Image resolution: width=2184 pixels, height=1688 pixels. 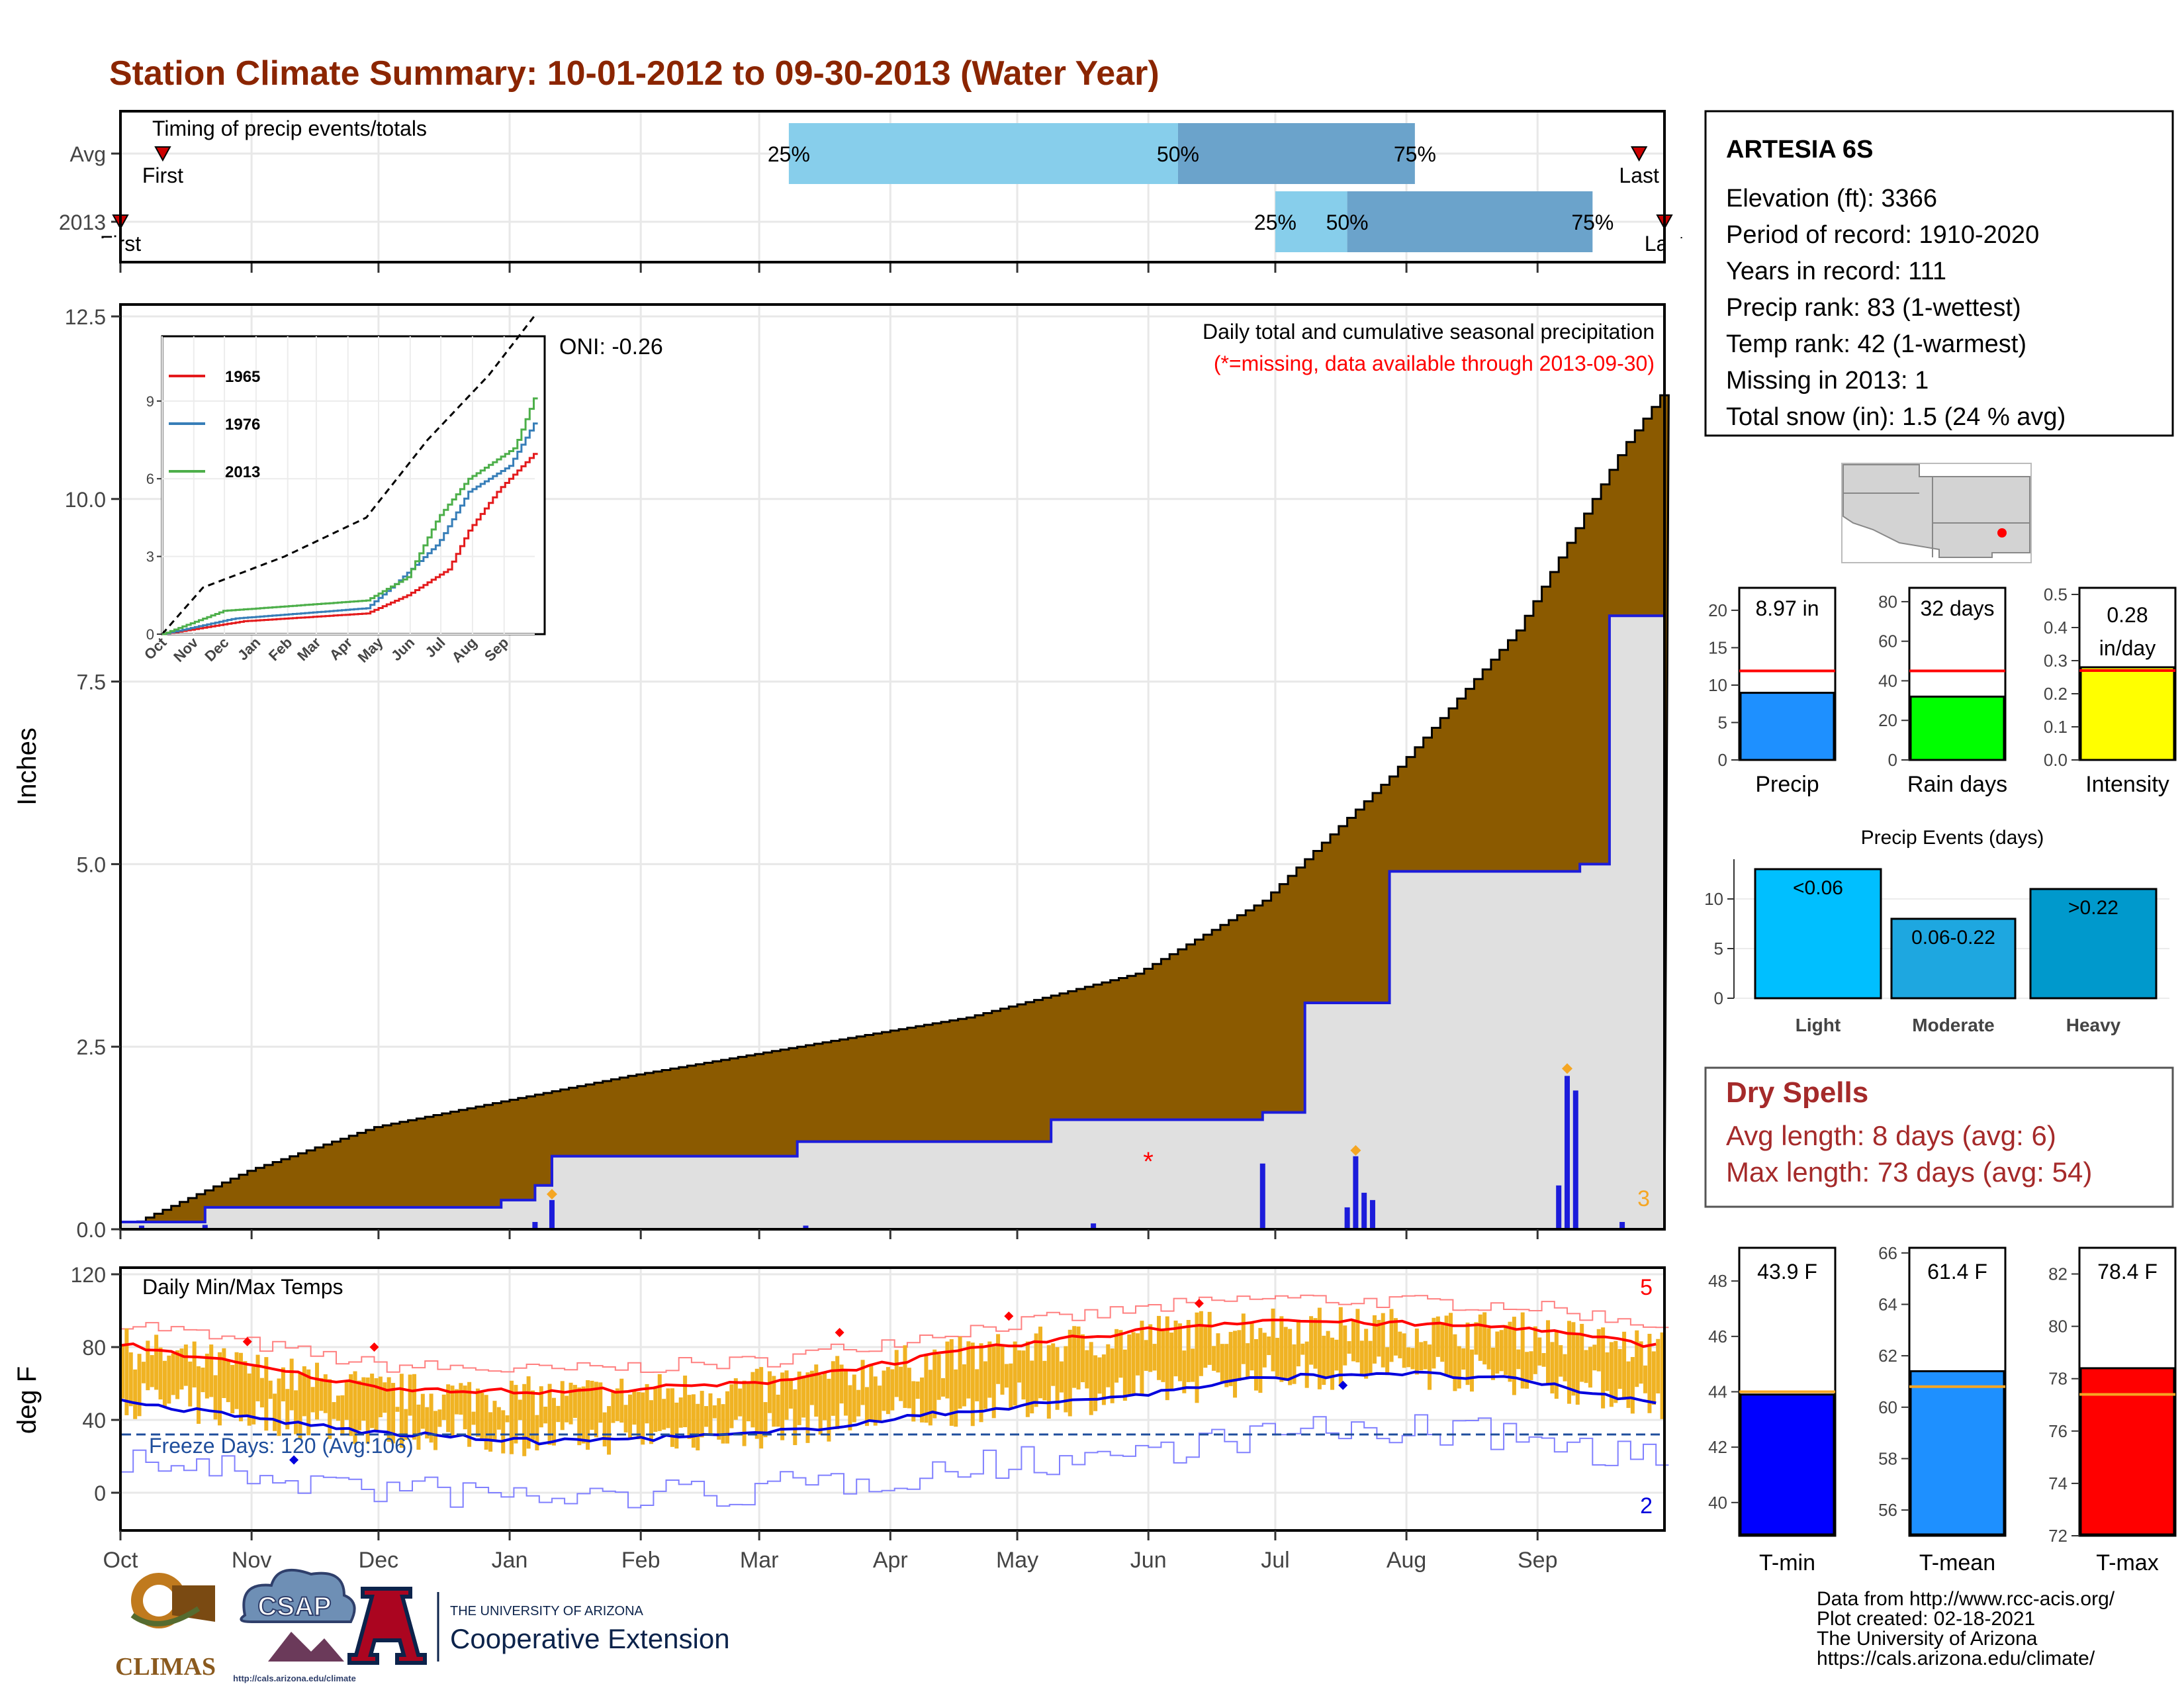 What do you see at coordinates (88, 1275) in the screenshot?
I see `temp-ytick-label: 120` at bounding box center [88, 1275].